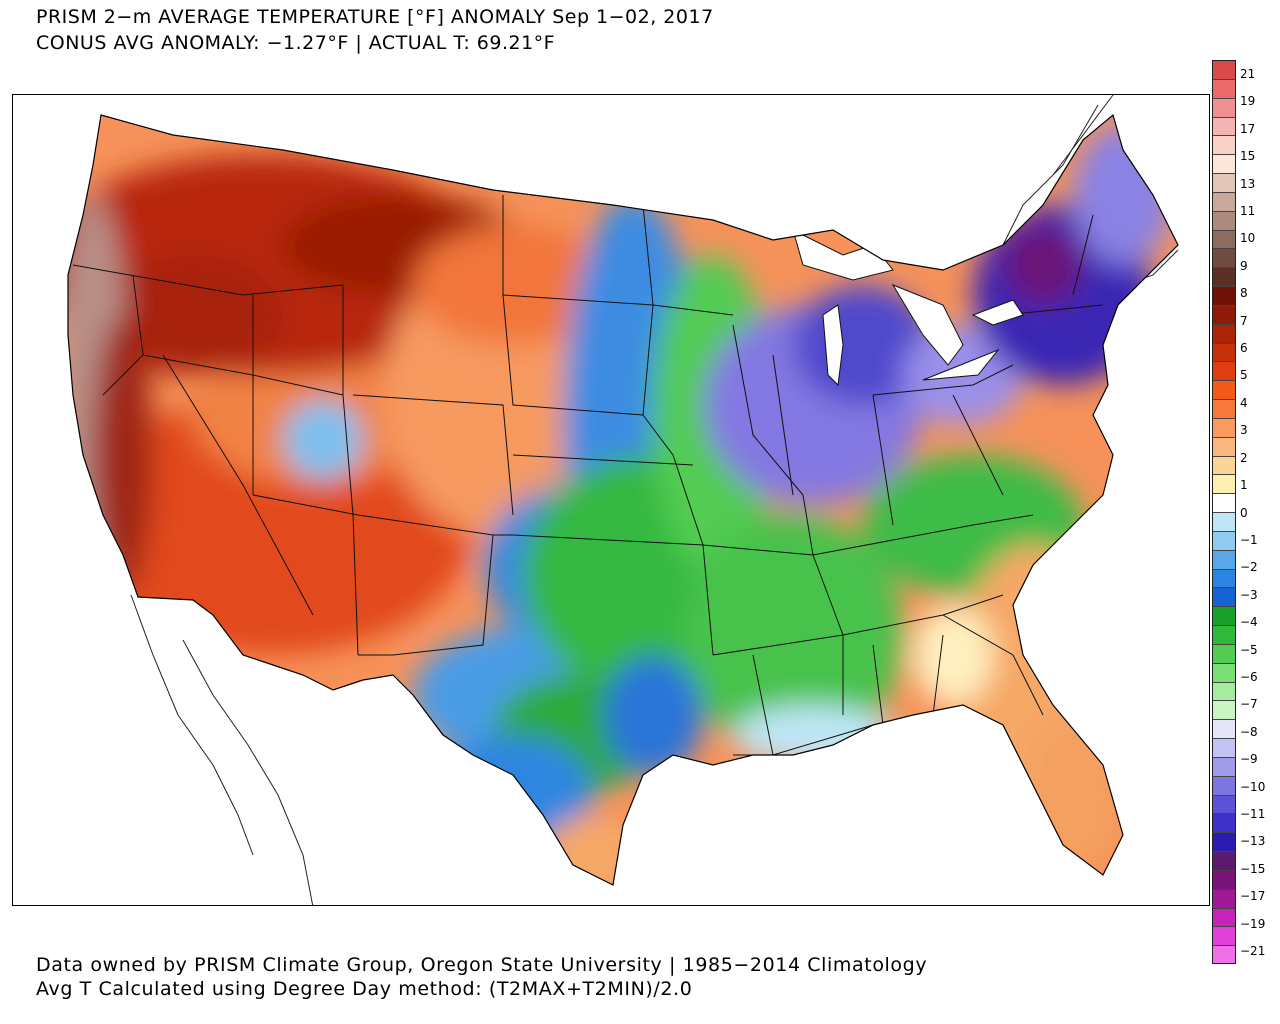 The width and height of the screenshot is (1280, 1024). What do you see at coordinates (1249, 759) in the screenshot?
I see `legend-label: −9` at bounding box center [1249, 759].